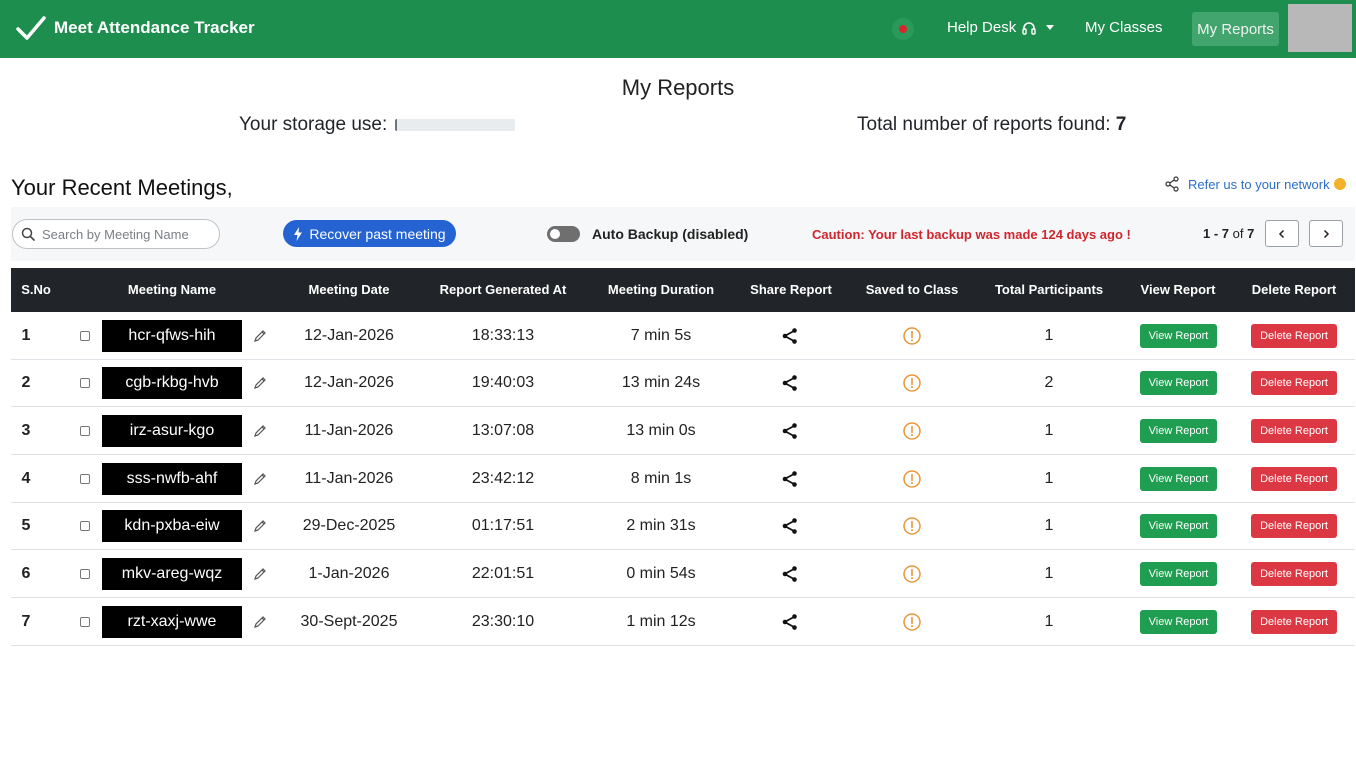 The width and height of the screenshot is (1356, 784). I want to click on recent-meetings-heading: Your Recent Meetings,, so click(122, 187).